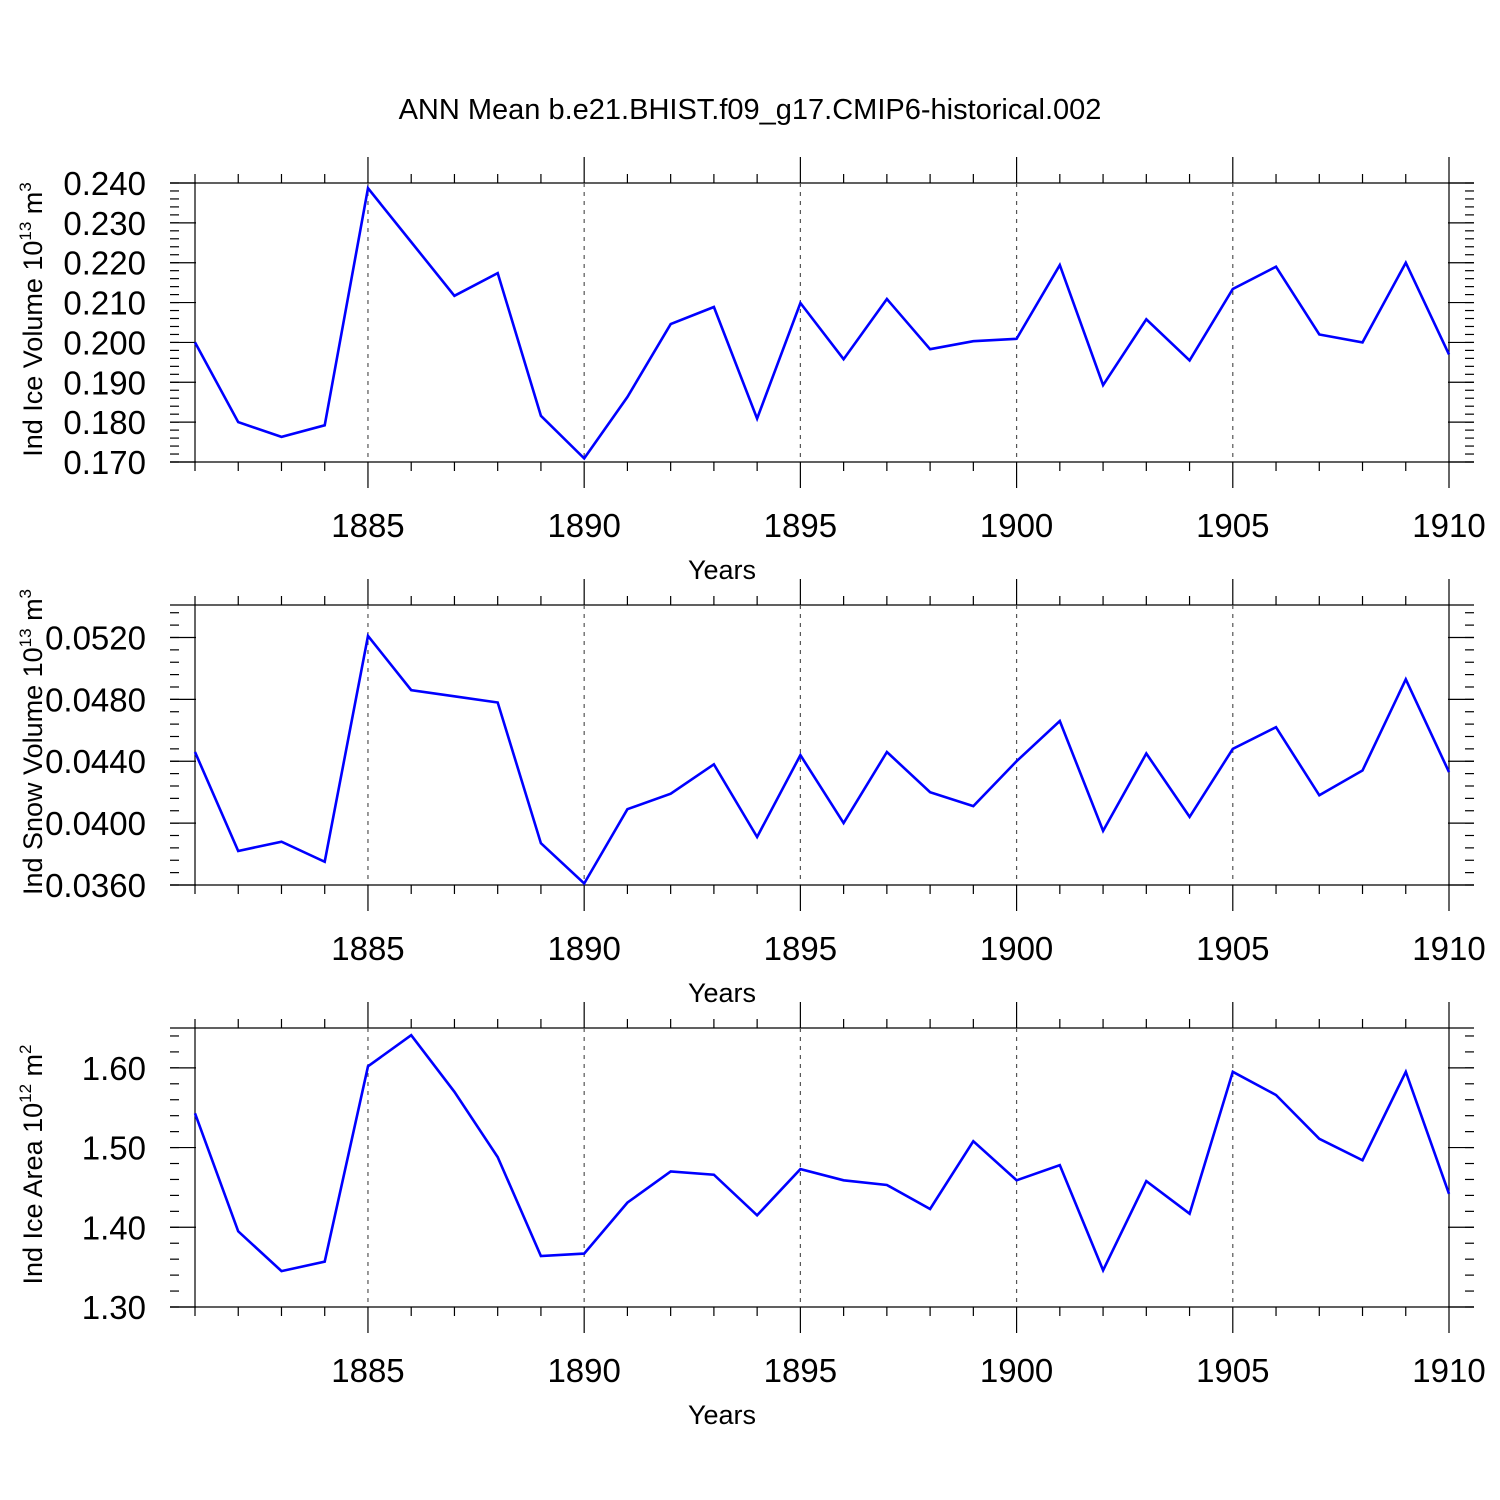 The height and width of the screenshot is (1500, 1500). I want to click on y-tick-label: 0.180, so click(104, 422).